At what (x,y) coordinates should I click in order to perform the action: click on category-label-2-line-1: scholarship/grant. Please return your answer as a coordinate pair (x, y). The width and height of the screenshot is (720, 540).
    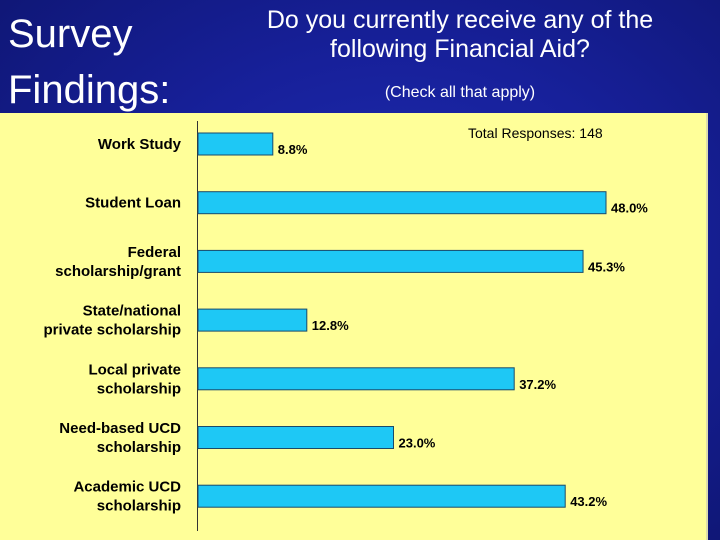
    Looking at the image, I should click on (118, 271).